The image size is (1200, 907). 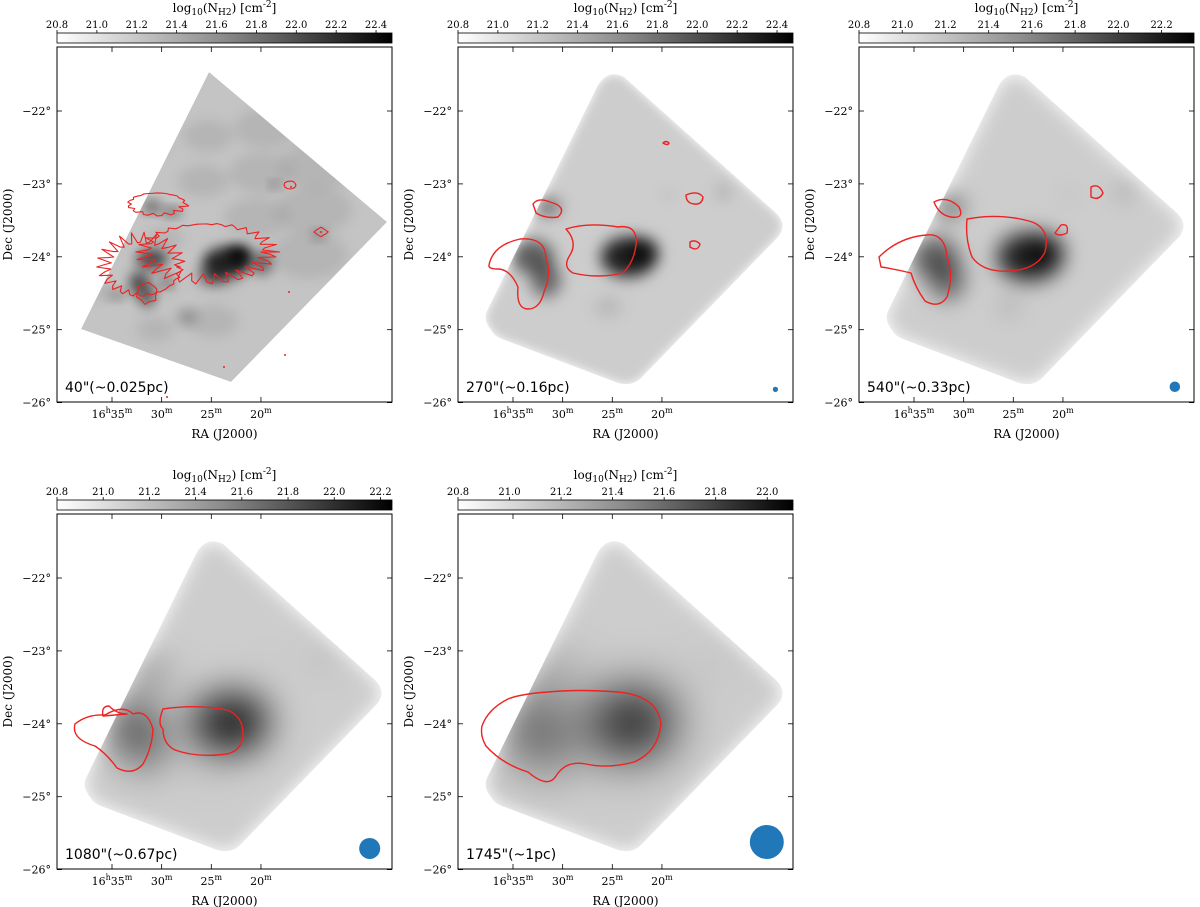 What do you see at coordinates (437, 184) in the screenshot?
I see `dec-tick-label: −23°` at bounding box center [437, 184].